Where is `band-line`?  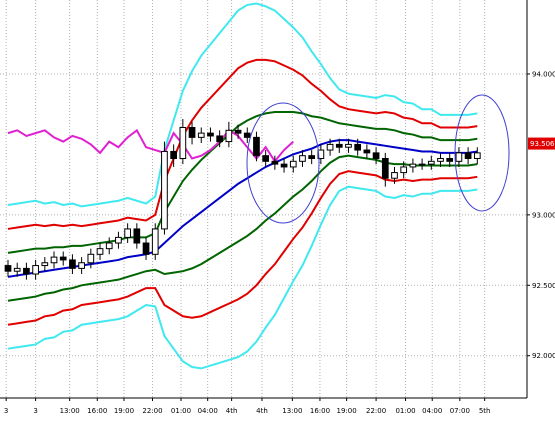
band-line is located at coordinates (150, 146).